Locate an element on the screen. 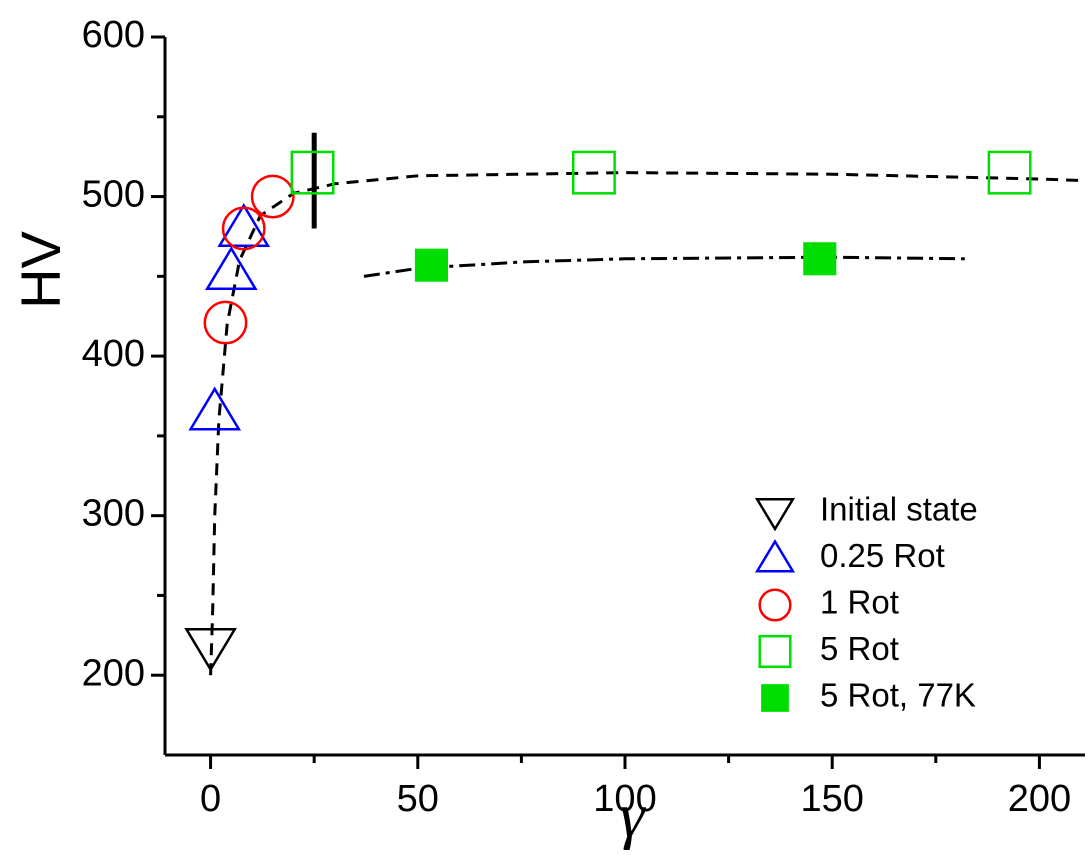 This screenshot has width=1088, height=855. x-tick-label: 0 is located at coordinates (210, 799).